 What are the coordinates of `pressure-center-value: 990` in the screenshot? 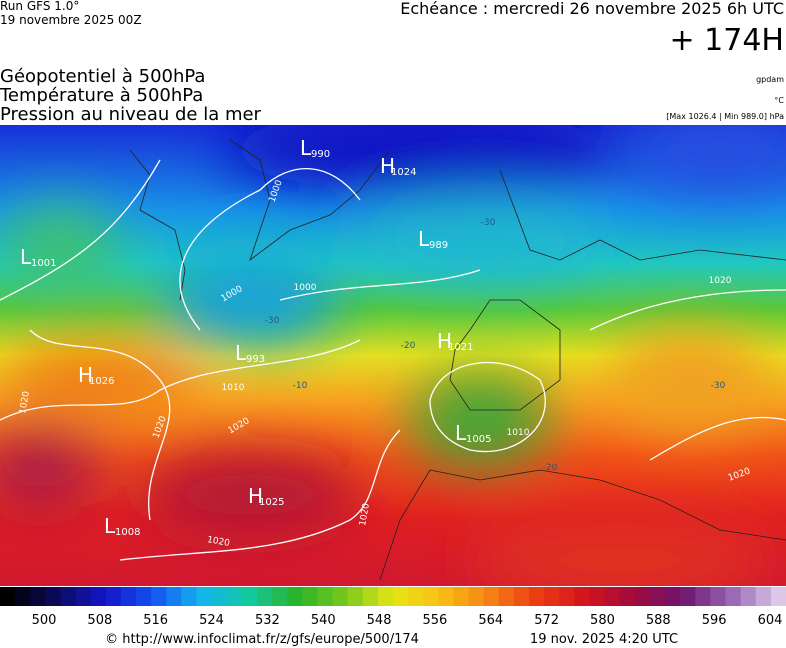 It's located at (320, 154).